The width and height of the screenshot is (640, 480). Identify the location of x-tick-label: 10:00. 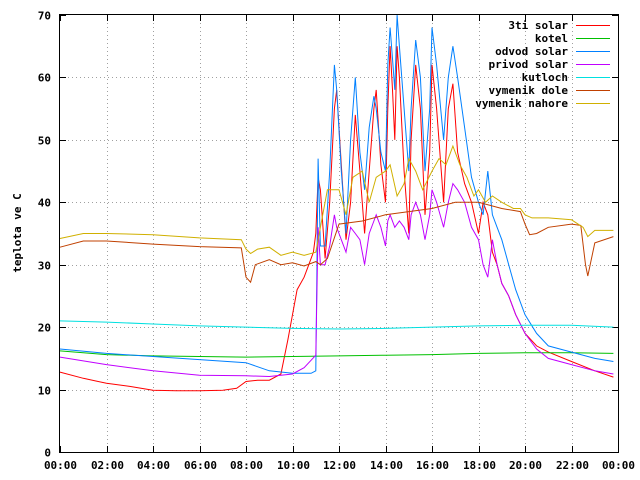
(293, 465).